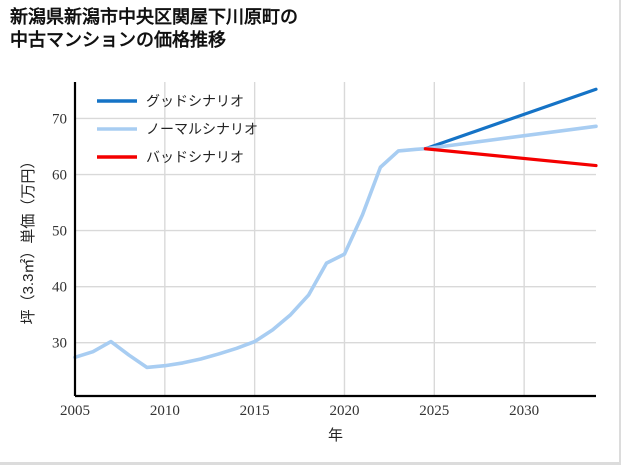 This screenshot has height=465, width=621. I want to click on x-tick-label: 2010, so click(165, 411).